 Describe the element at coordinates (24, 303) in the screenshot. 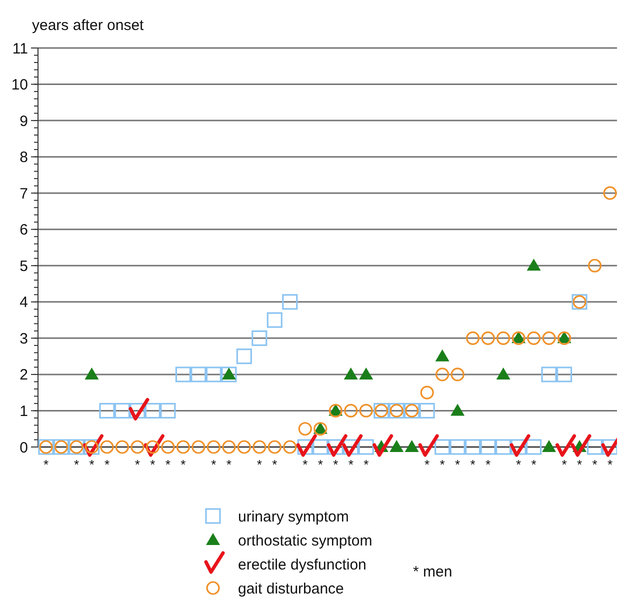

I see `y-tick-label: 4` at that location.